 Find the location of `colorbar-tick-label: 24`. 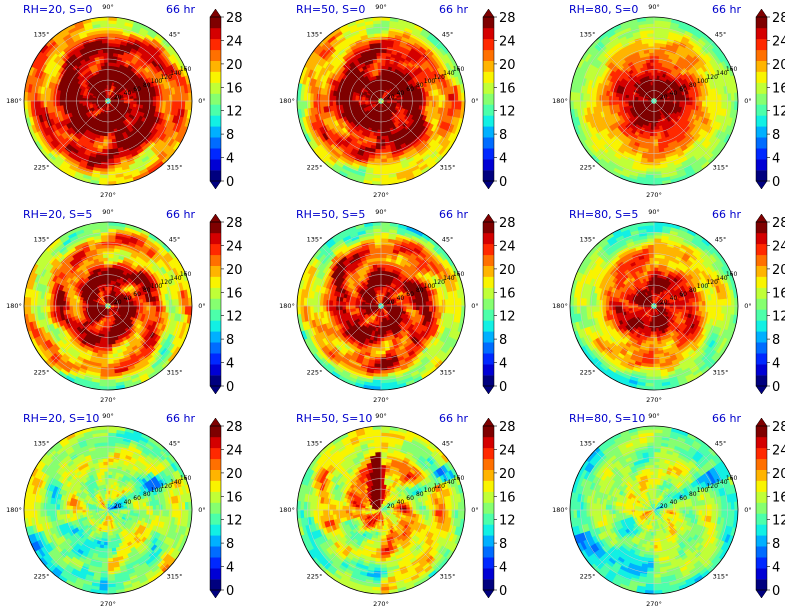

colorbar-tick-label: 24 is located at coordinates (507, 41).